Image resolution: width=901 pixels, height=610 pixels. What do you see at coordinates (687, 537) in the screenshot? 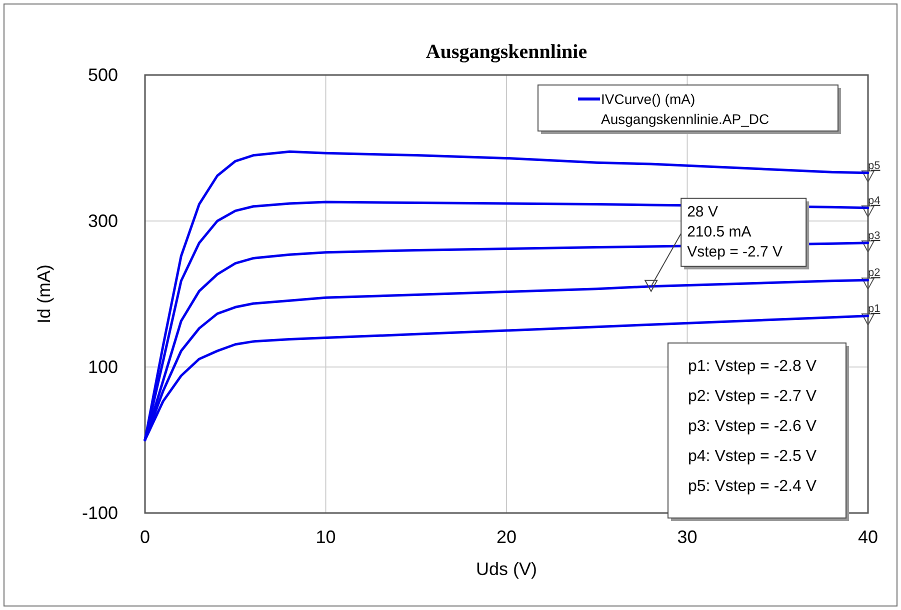
I see `x-tick-label: 30` at bounding box center [687, 537].